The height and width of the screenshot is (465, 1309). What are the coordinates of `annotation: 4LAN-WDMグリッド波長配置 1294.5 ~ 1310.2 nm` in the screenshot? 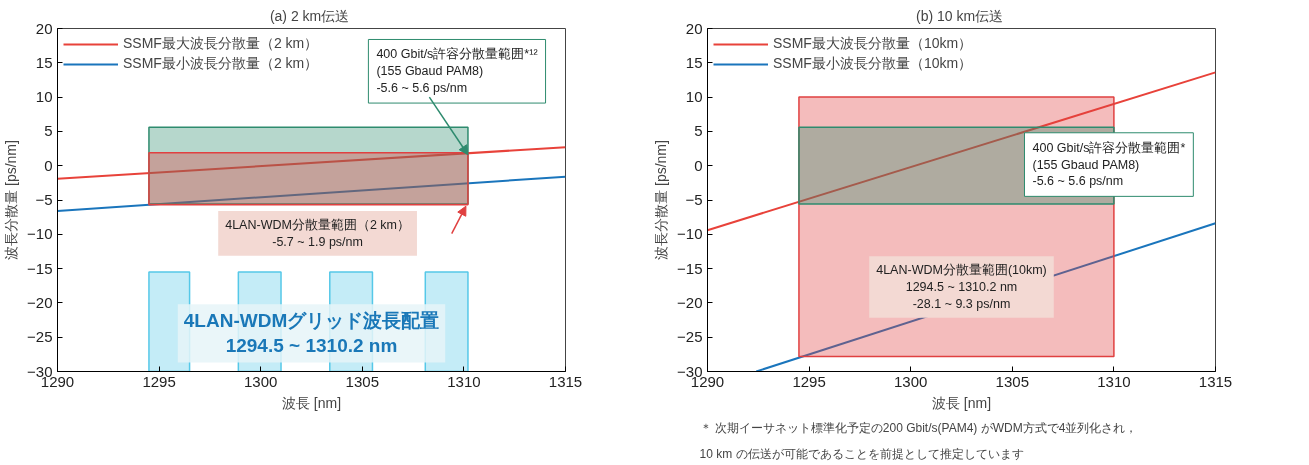 It's located at (311, 333).